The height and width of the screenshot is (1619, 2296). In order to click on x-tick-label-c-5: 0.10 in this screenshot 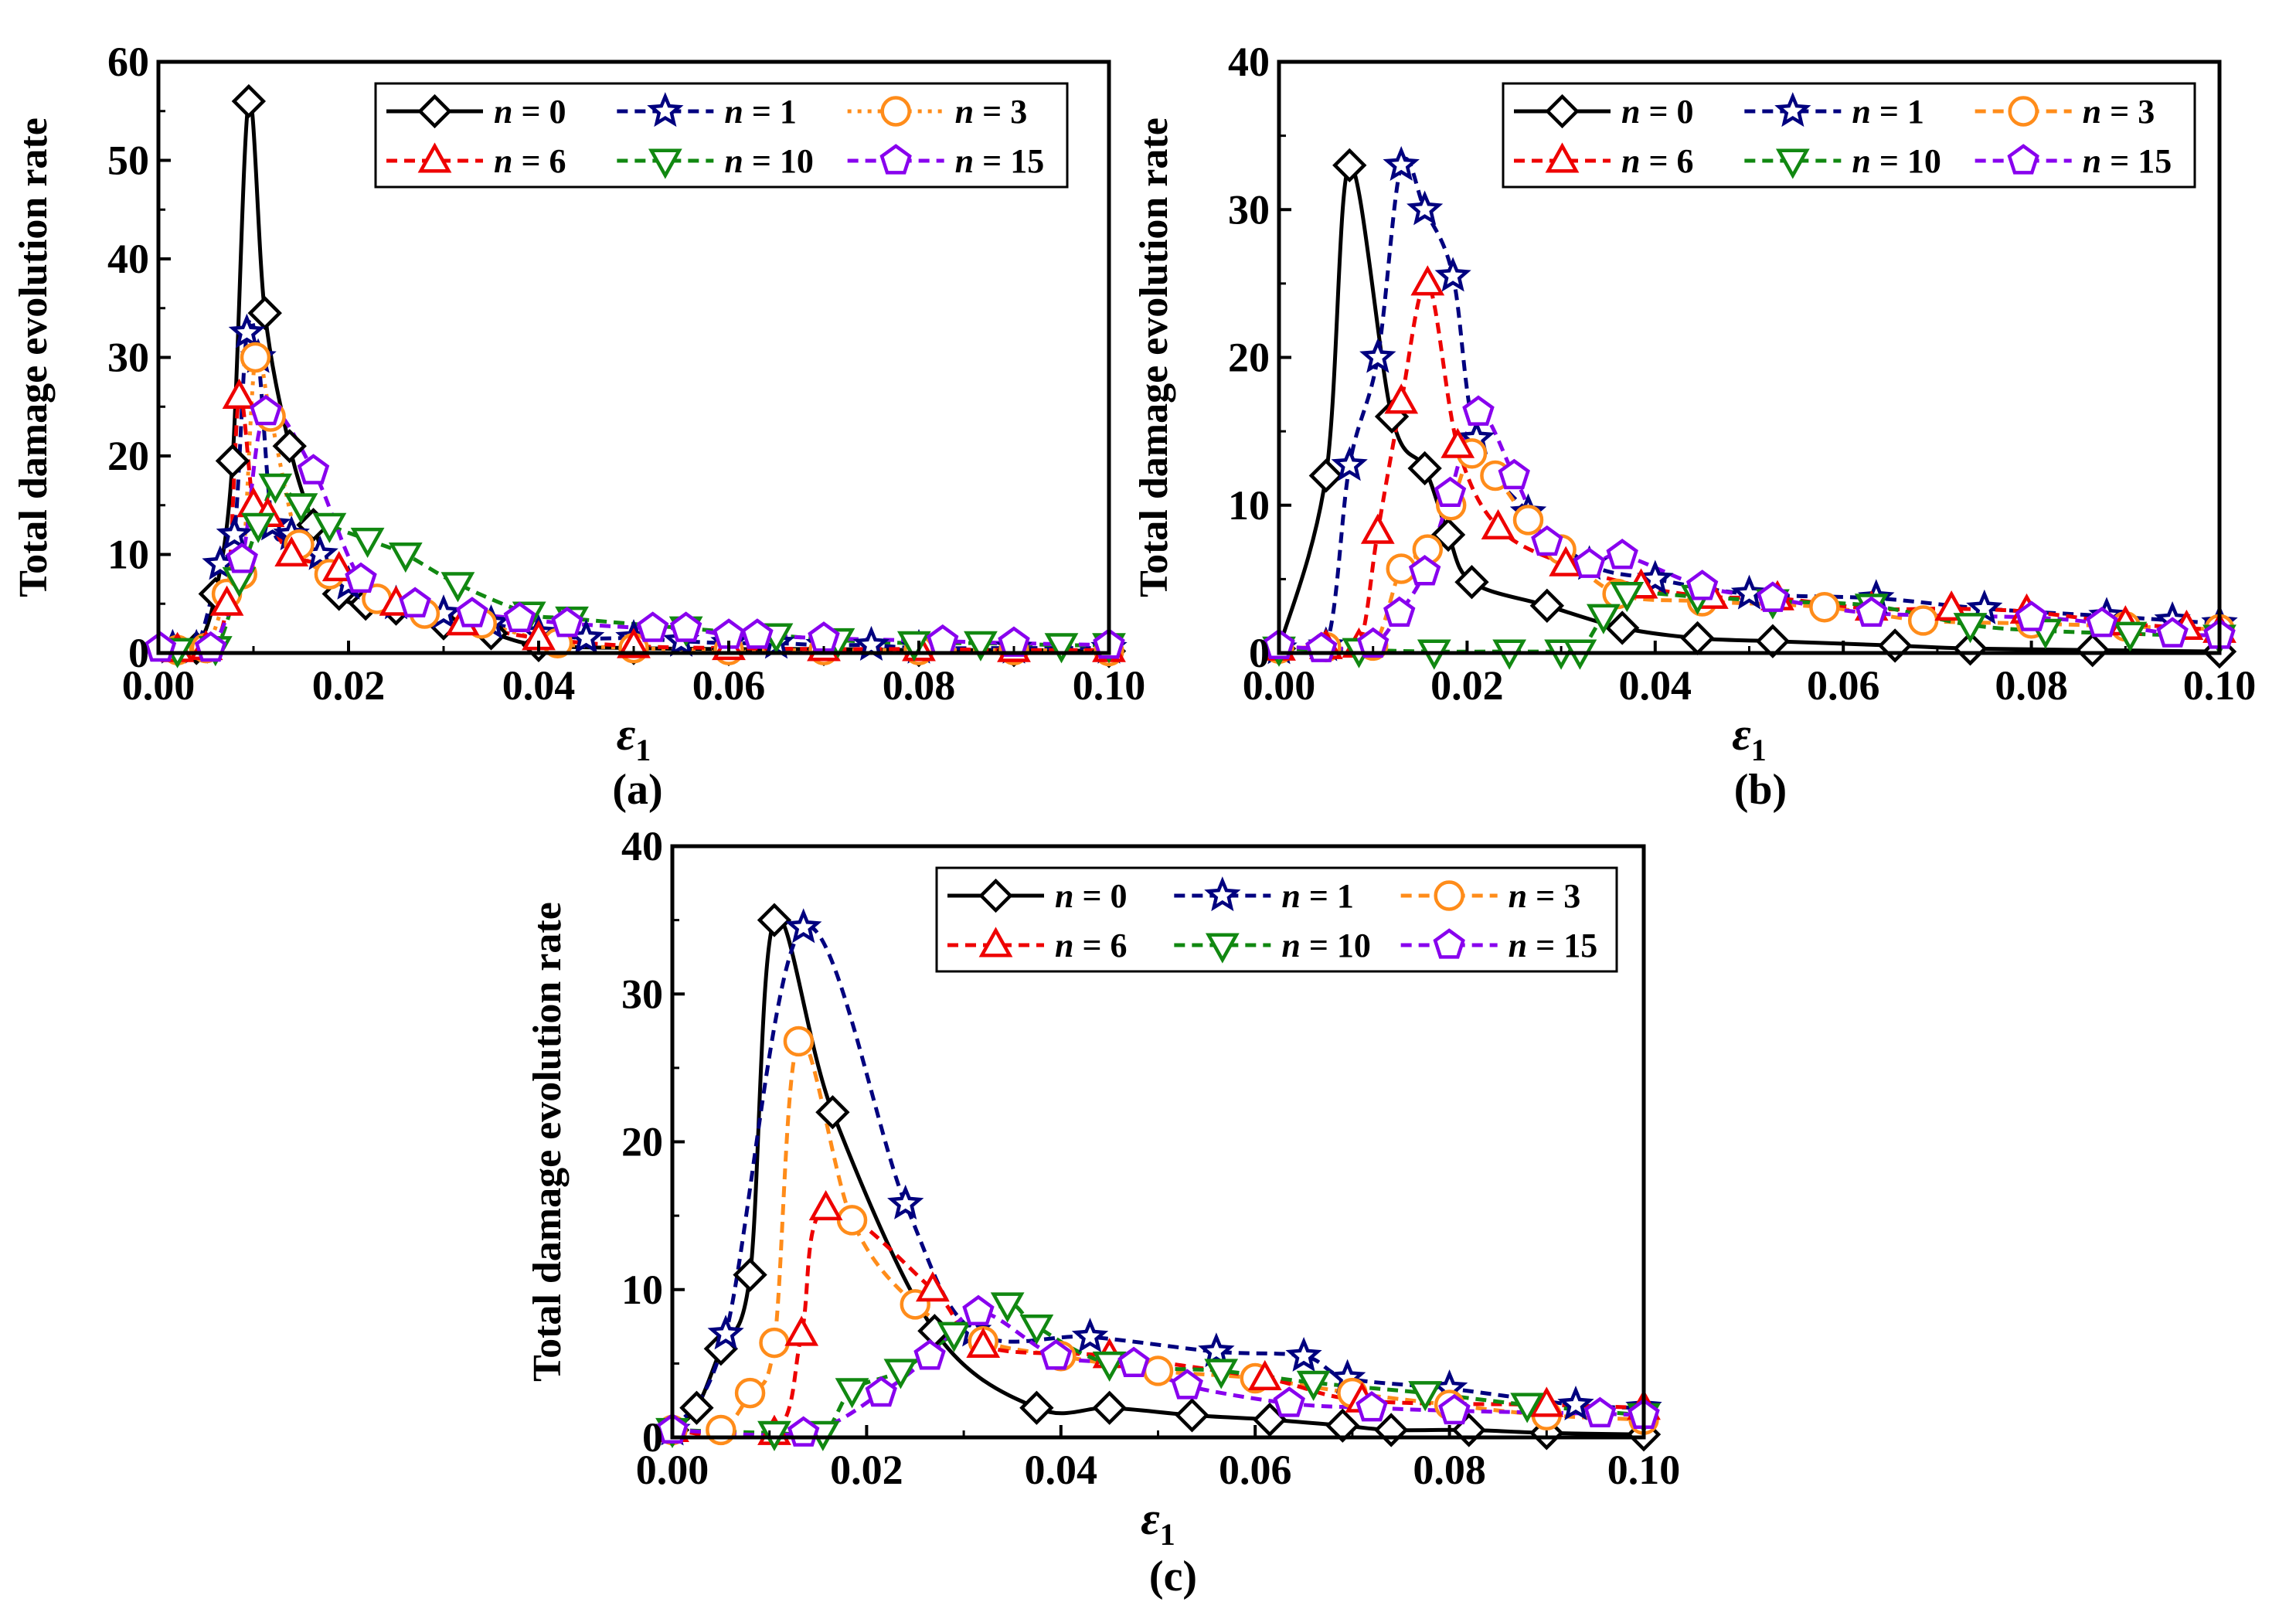, I will do `click(1644, 1470)`.